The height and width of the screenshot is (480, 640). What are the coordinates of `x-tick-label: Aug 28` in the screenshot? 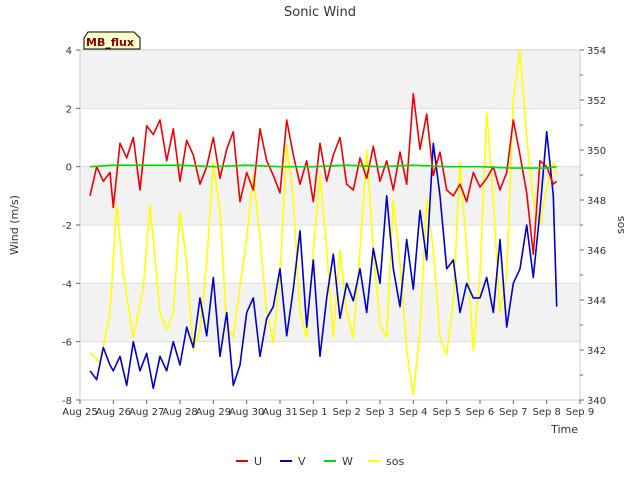 It's located at (179, 412).